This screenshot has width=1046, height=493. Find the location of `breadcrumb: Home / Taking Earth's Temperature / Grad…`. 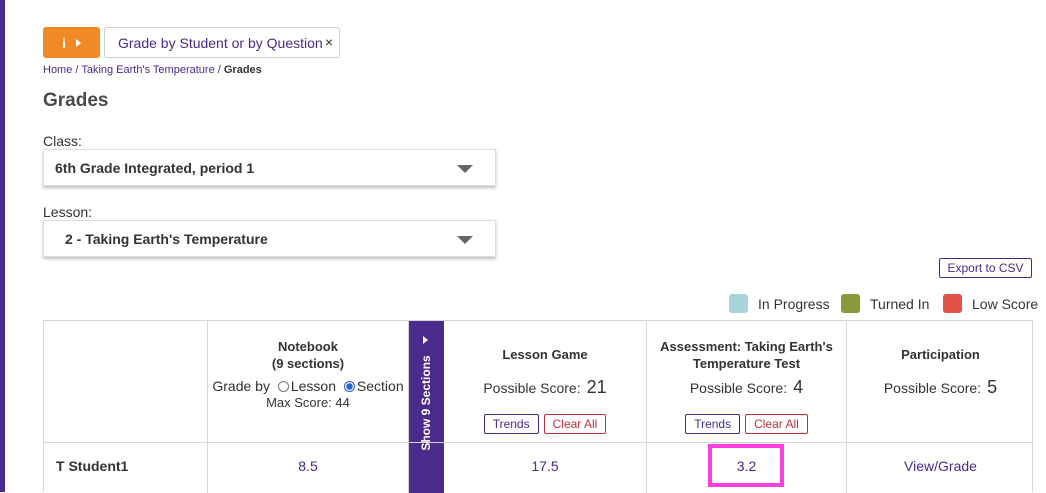

breadcrumb: Home / Taking Earth's Temperature / Grad… is located at coordinates (152, 70).